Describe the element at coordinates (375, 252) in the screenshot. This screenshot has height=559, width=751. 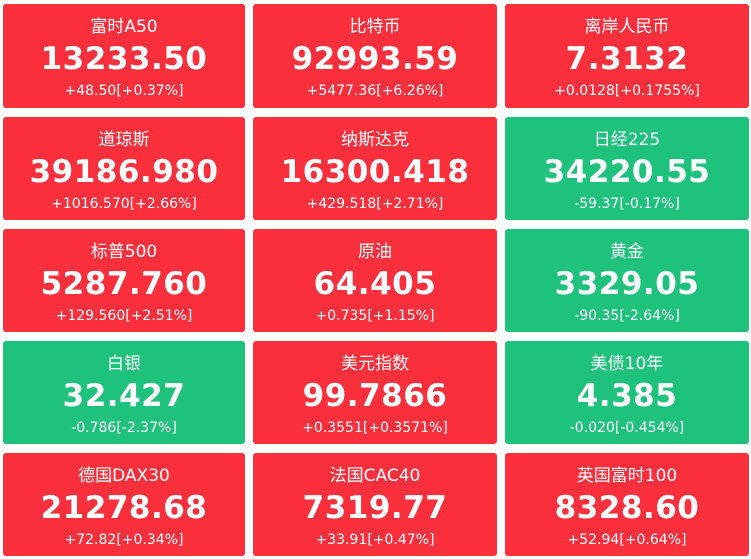
I see `quote-name: 原油` at that location.